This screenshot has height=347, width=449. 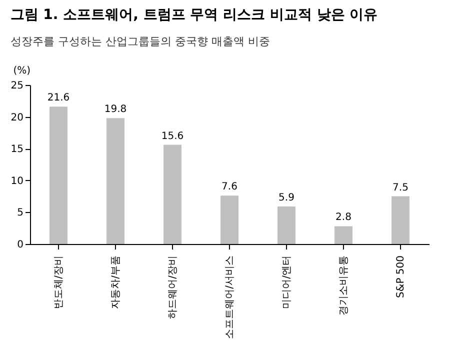 I want to click on data-label: 7.6, so click(x=230, y=187).